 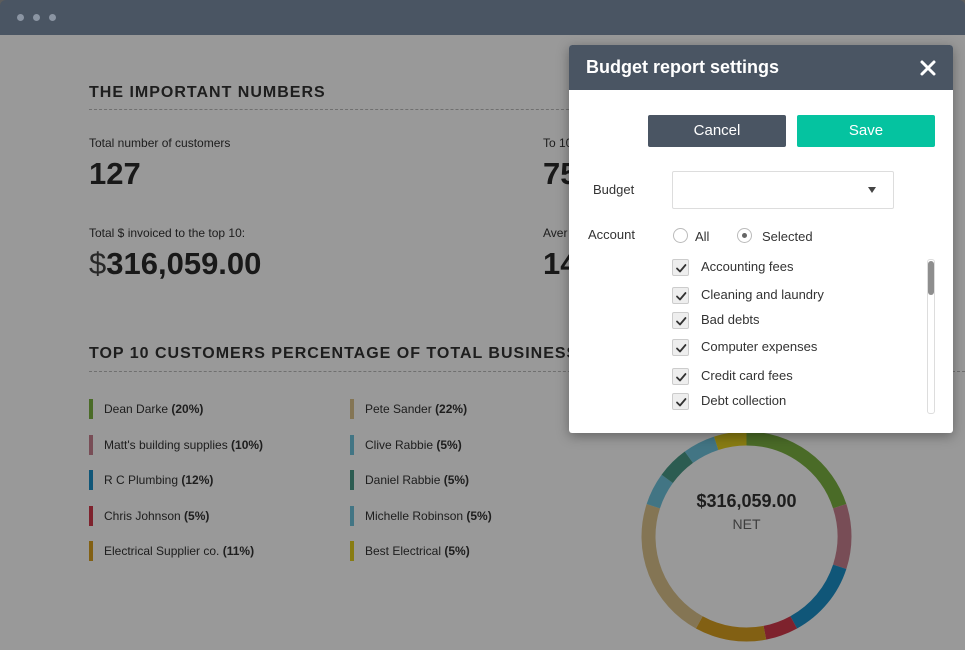 What do you see at coordinates (160, 143) in the screenshot?
I see `total-customers-label: Total number of customers` at bounding box center [160, 143].